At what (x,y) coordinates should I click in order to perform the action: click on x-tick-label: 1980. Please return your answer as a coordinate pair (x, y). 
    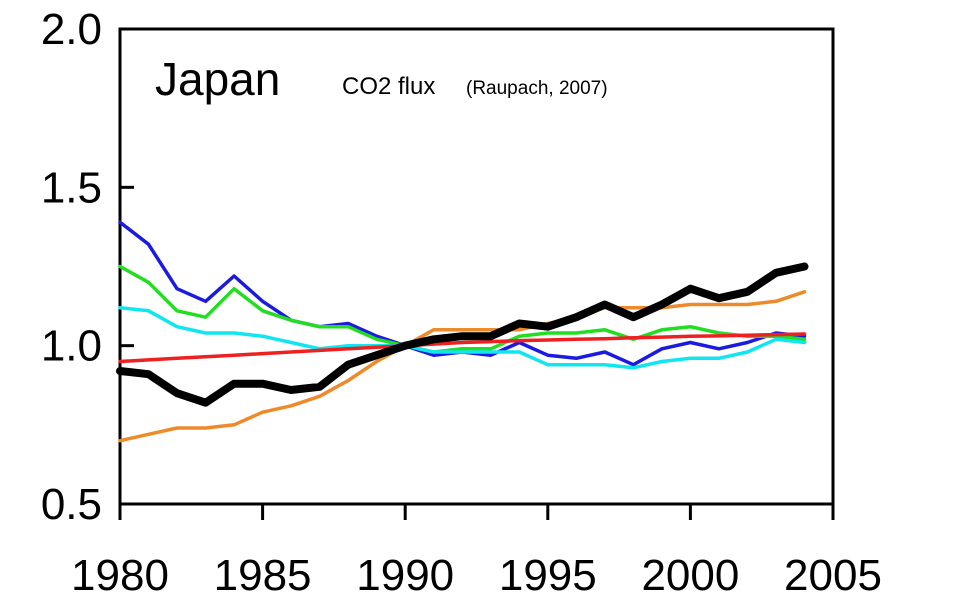
    Looking at the image, I should click on (120, 574).